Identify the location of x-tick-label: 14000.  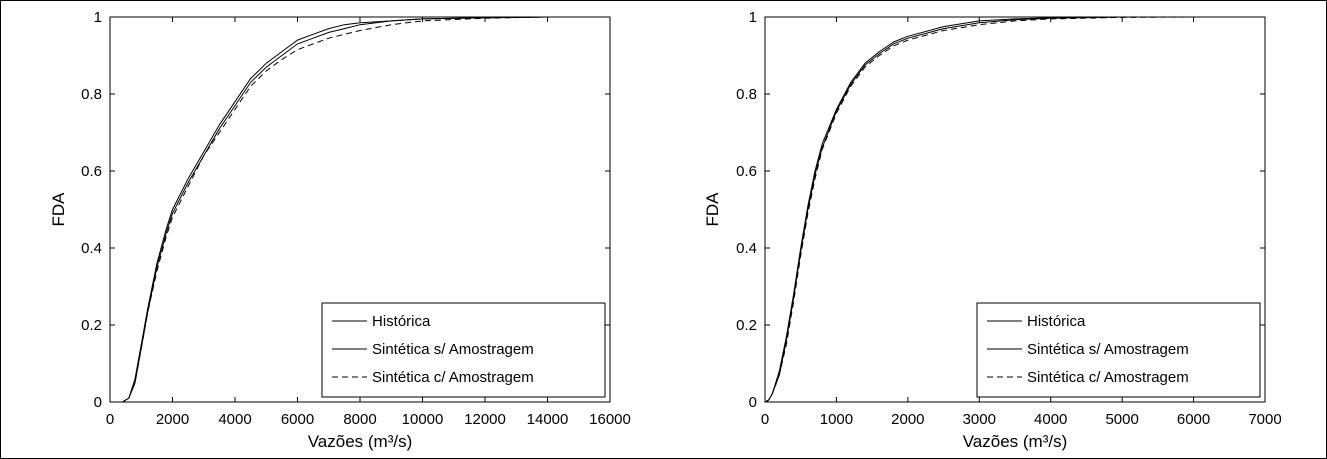
(548, 419).